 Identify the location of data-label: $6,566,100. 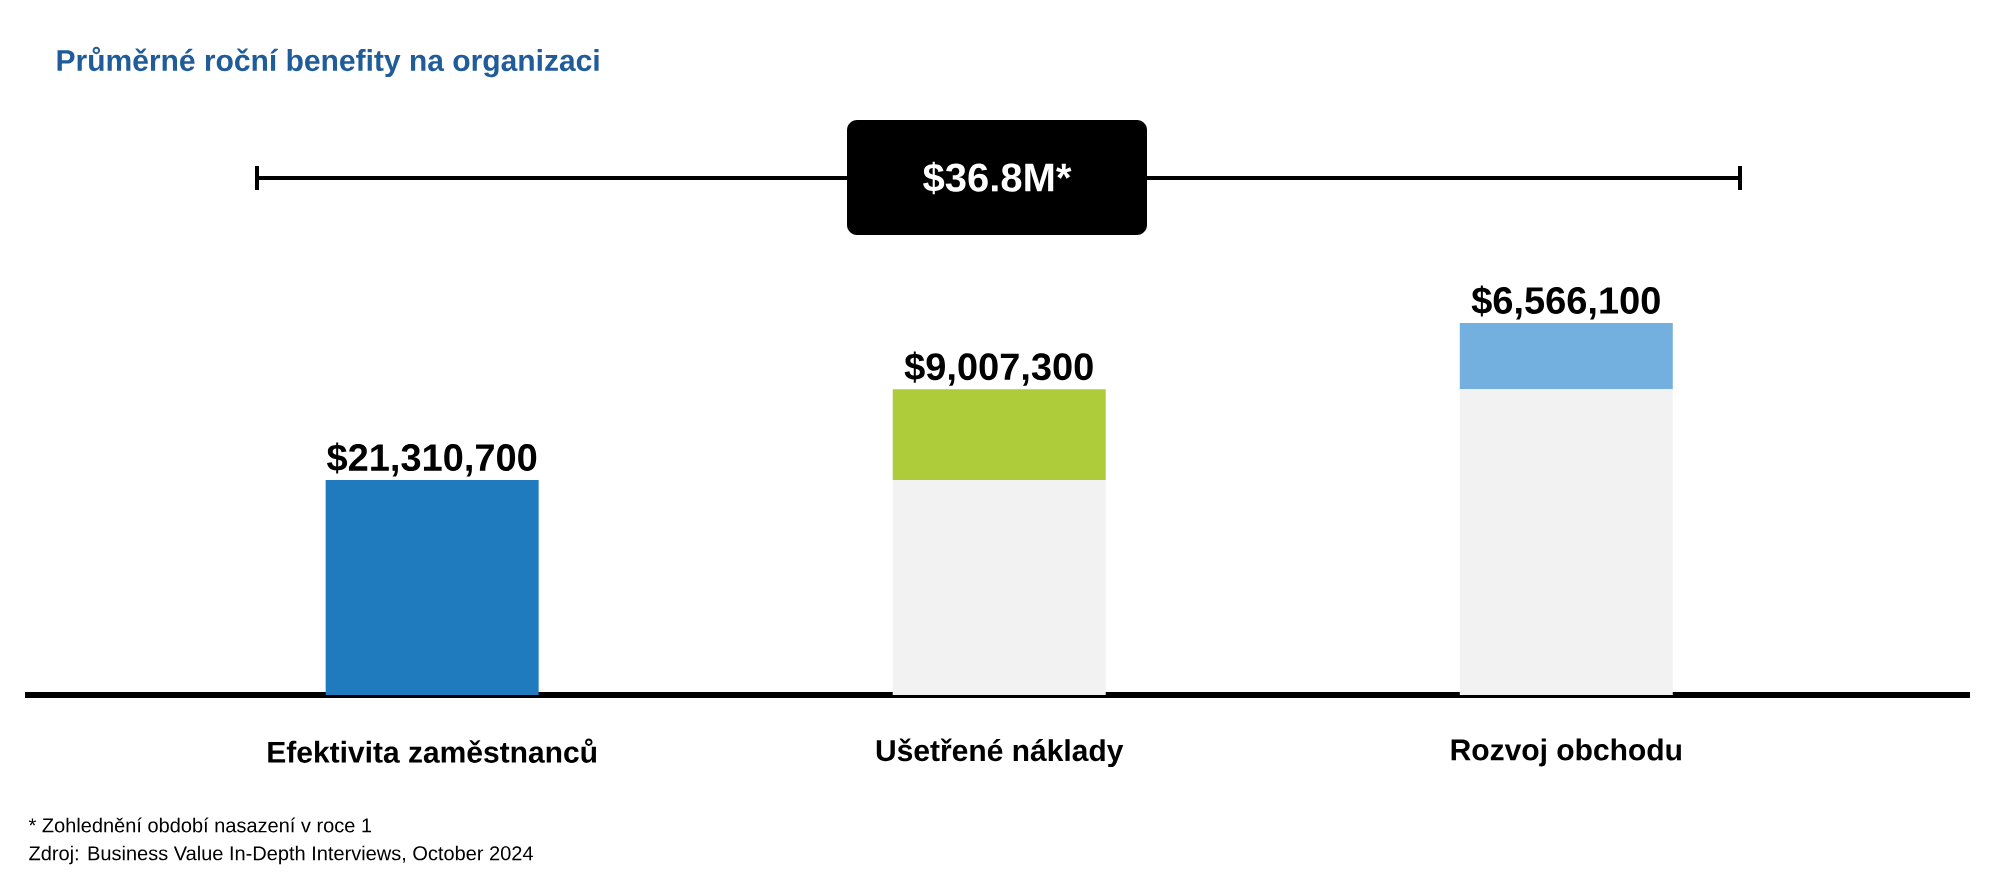
(1565, 302).